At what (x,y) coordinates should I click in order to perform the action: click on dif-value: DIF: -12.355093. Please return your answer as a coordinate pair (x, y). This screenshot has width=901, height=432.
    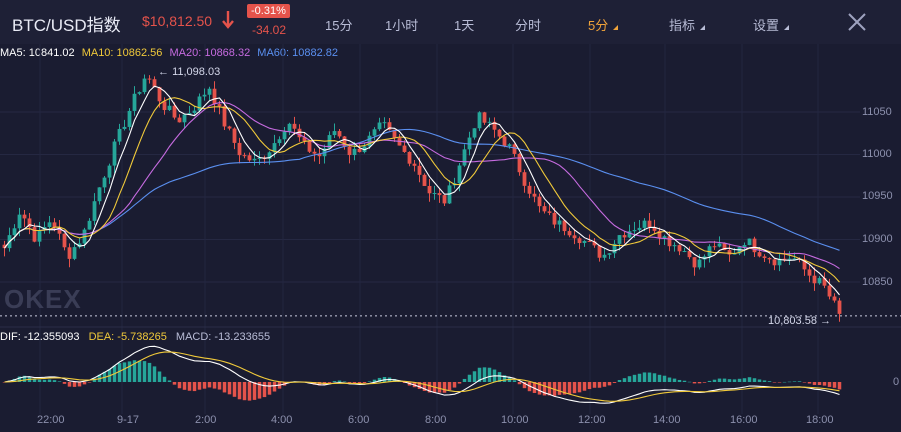
    Looking at the image, I should click on (40, 337).